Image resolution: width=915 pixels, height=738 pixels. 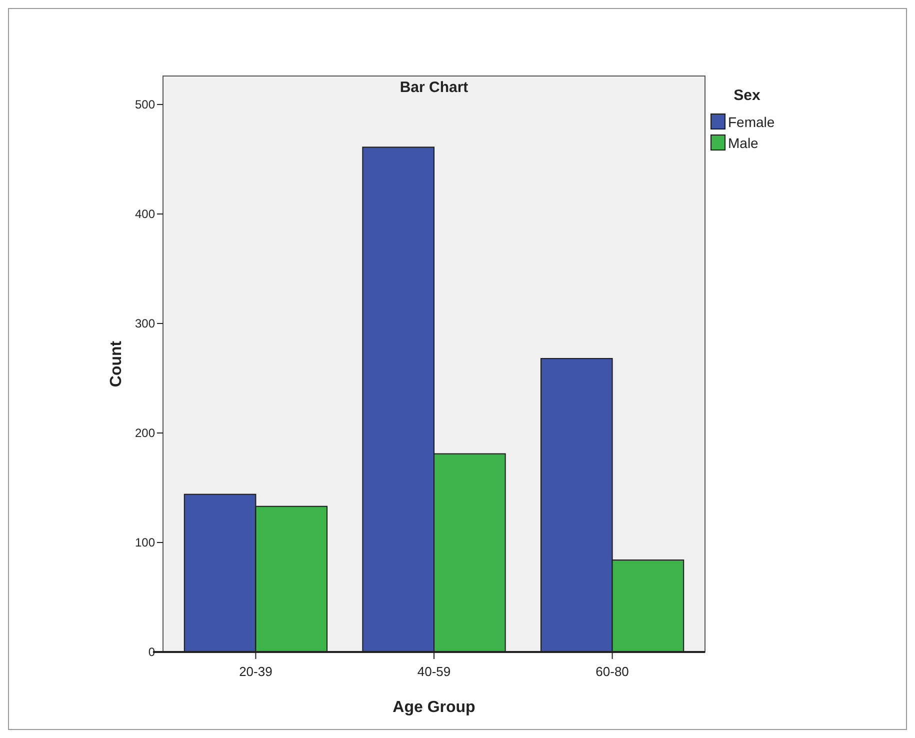 What do you see at coordinates (145, 323) in the screenshot?
I see `y-tick-label: 300` at bounding box center [145, 323].